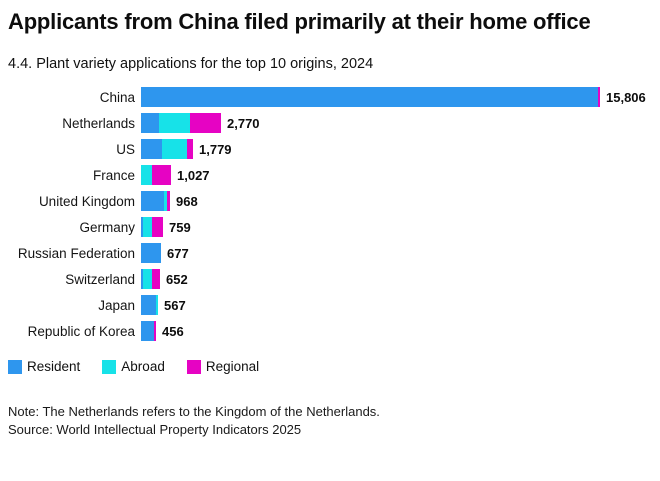 Image resolution: width=660 pixels, height=481 pixels. I want to click on chart-row: Germany 759, so click(330, 227).